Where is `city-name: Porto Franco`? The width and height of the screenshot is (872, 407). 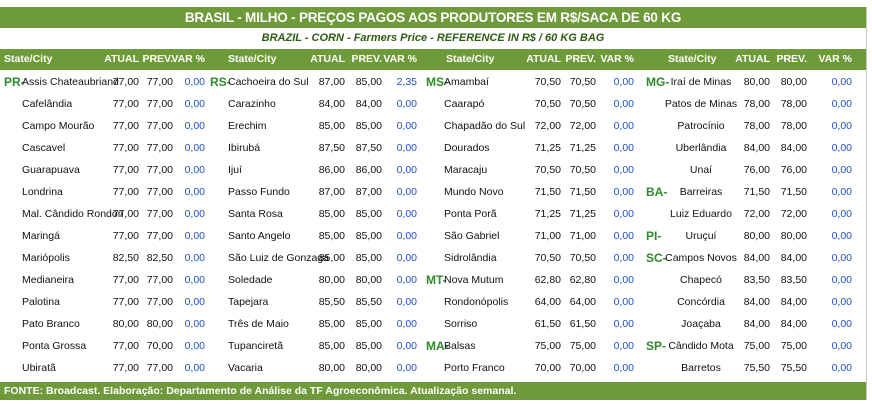 city-name: Porto Franco is located at coordinates (474, 368).